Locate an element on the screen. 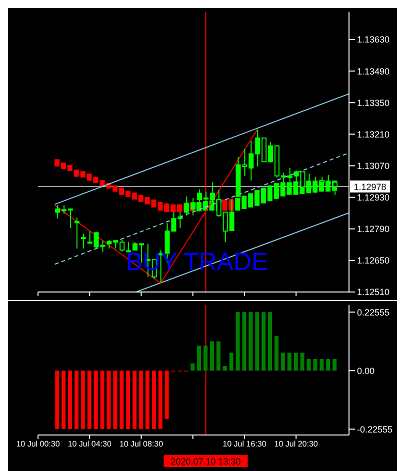  y-tick-label: 1.12650 is located at coordinates (373, 261).